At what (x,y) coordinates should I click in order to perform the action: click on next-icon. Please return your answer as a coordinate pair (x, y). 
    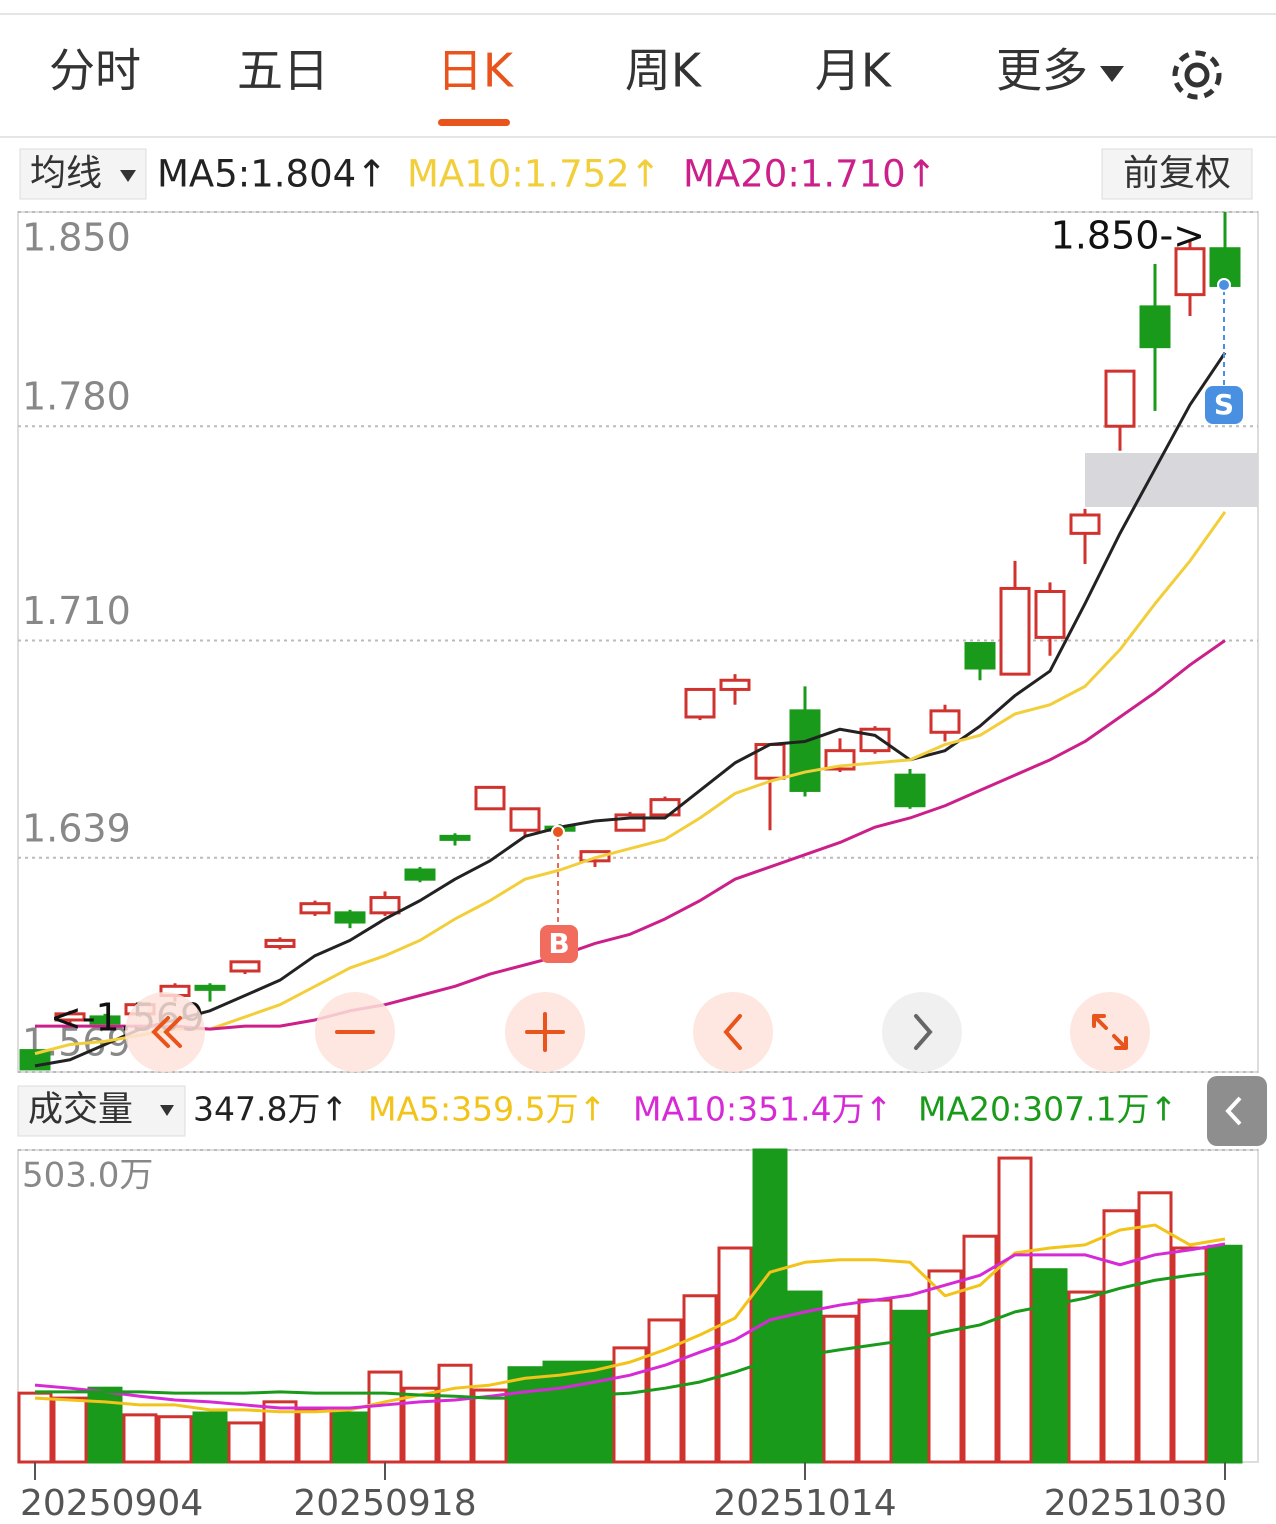
    Looking at the image, I should click on (923, 1032).